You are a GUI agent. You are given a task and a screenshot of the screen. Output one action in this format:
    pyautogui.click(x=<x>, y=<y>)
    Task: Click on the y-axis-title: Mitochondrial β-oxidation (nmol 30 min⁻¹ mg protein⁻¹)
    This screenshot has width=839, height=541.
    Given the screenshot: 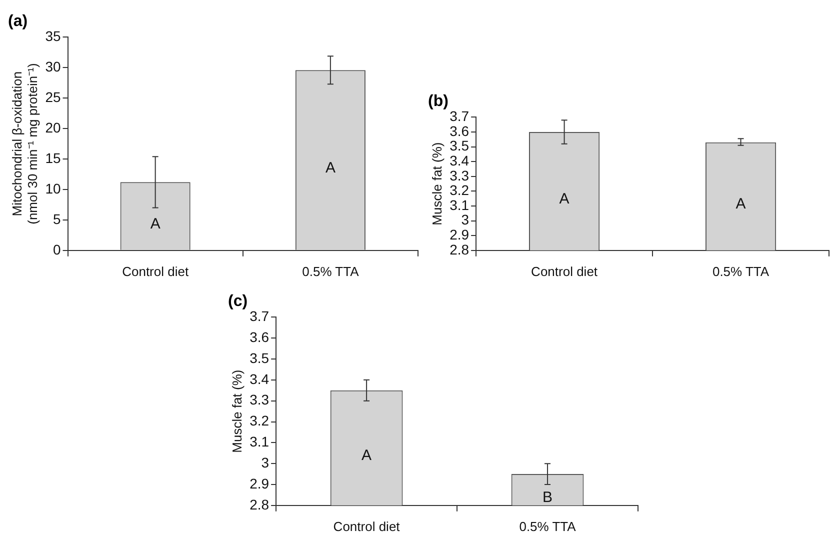 What is the action you would take?
    pyautogui.click(x=24, y=143)
    